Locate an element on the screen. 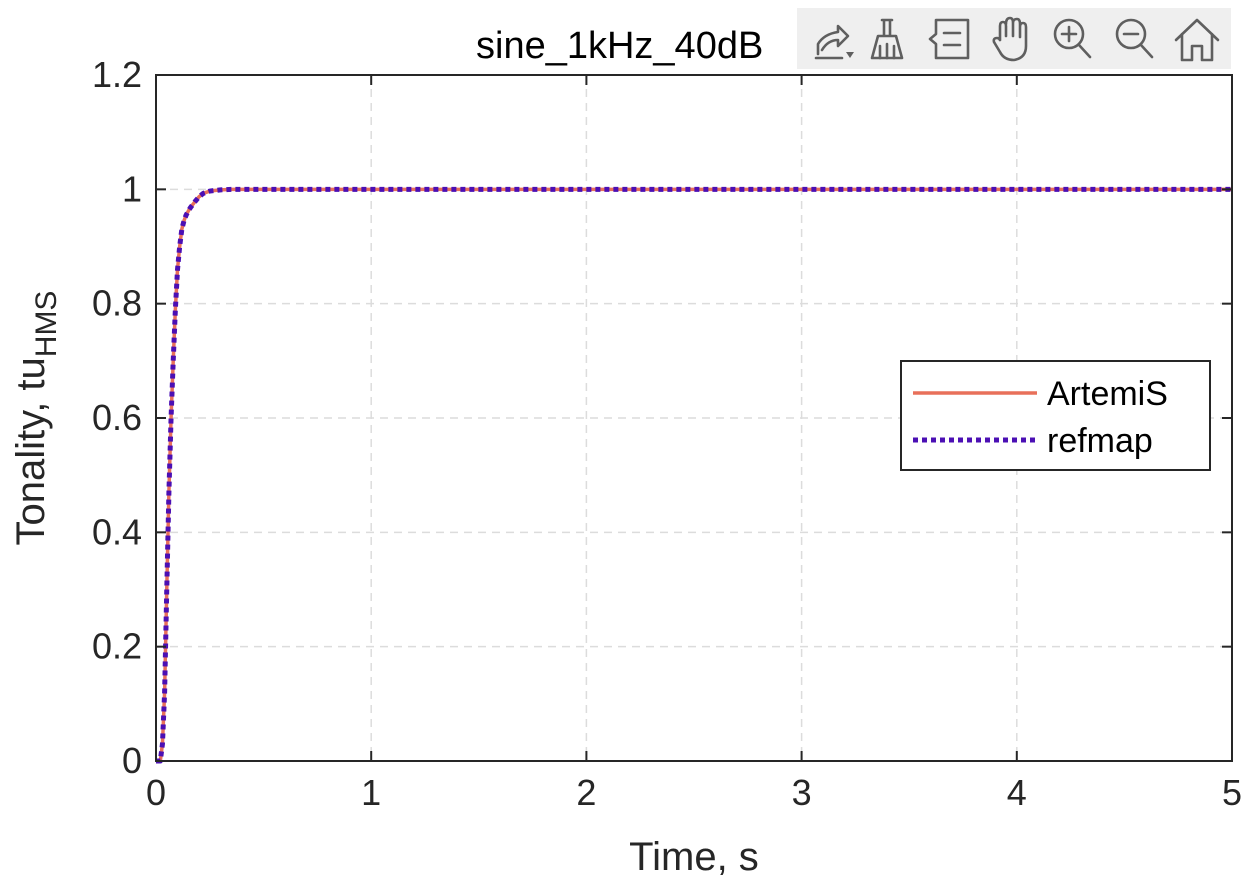  y-tick-label: 0.2 is located at coordinates (117, 646).